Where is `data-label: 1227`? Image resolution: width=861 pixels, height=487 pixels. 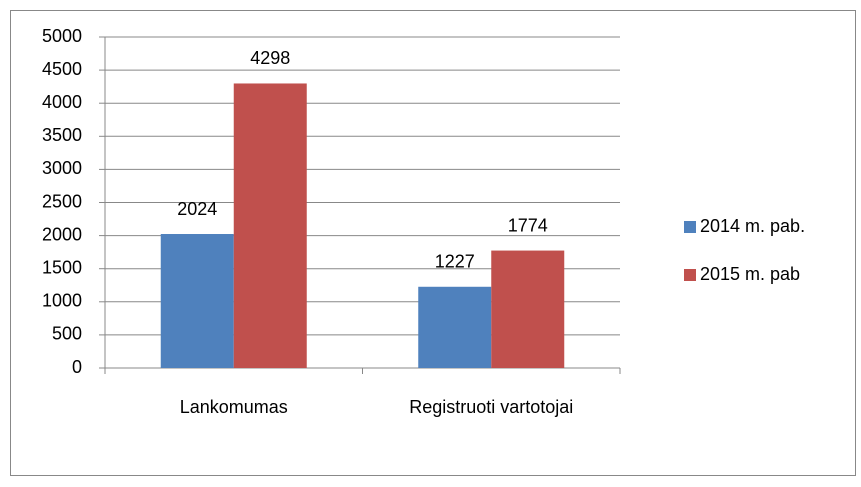
data-label: 1227 is located at coordinates (455, 262).